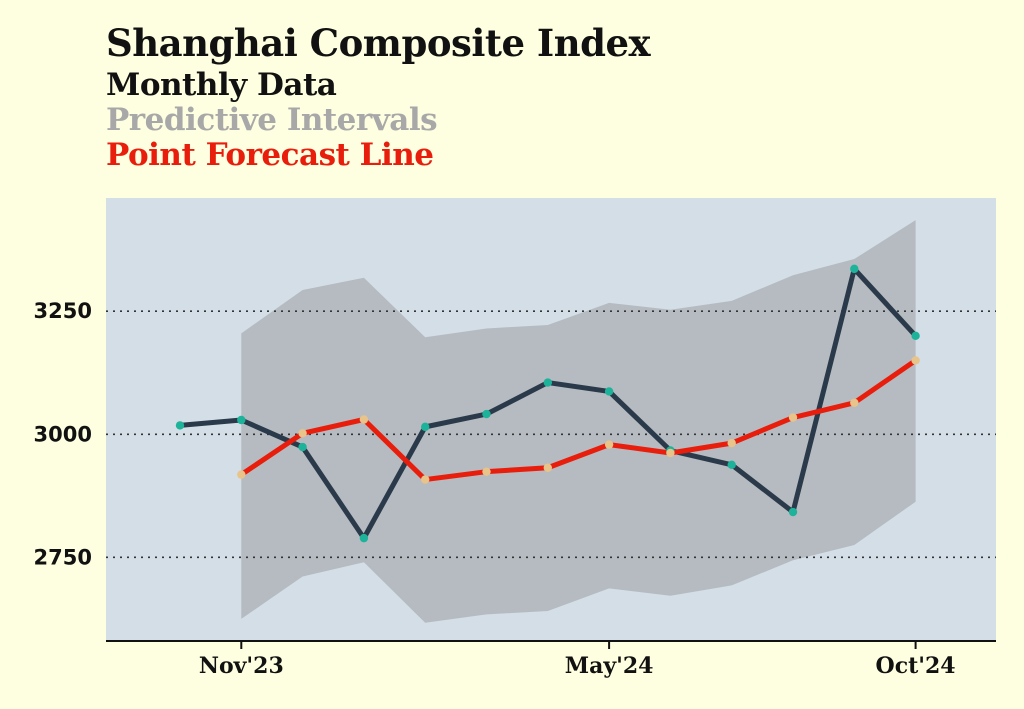  I want to click on legend-monthly-data: Monthly Data, so click(221, 85).